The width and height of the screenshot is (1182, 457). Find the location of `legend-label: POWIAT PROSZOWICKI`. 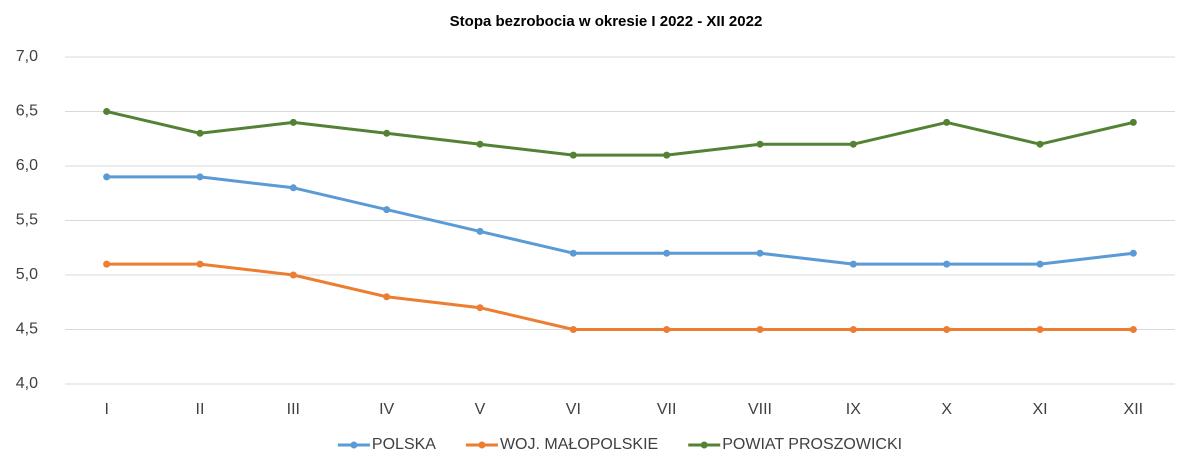

legend-label: POWIAT PROSZOWICKI is located at coordinates (812, 444).